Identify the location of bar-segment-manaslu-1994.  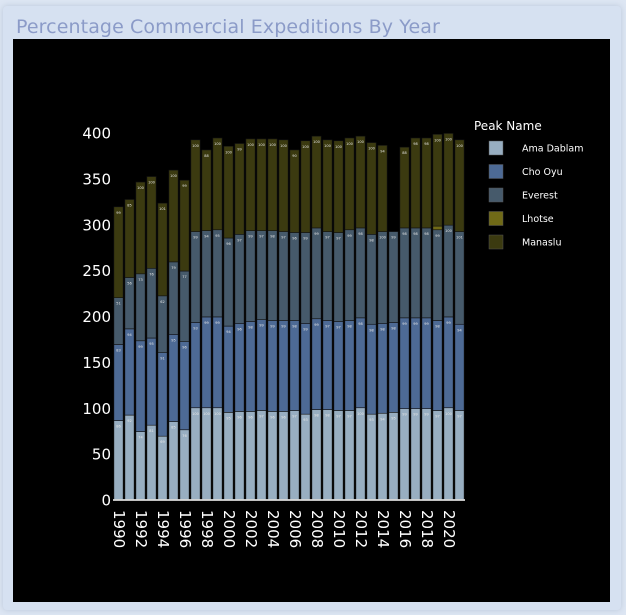
(162, 249).